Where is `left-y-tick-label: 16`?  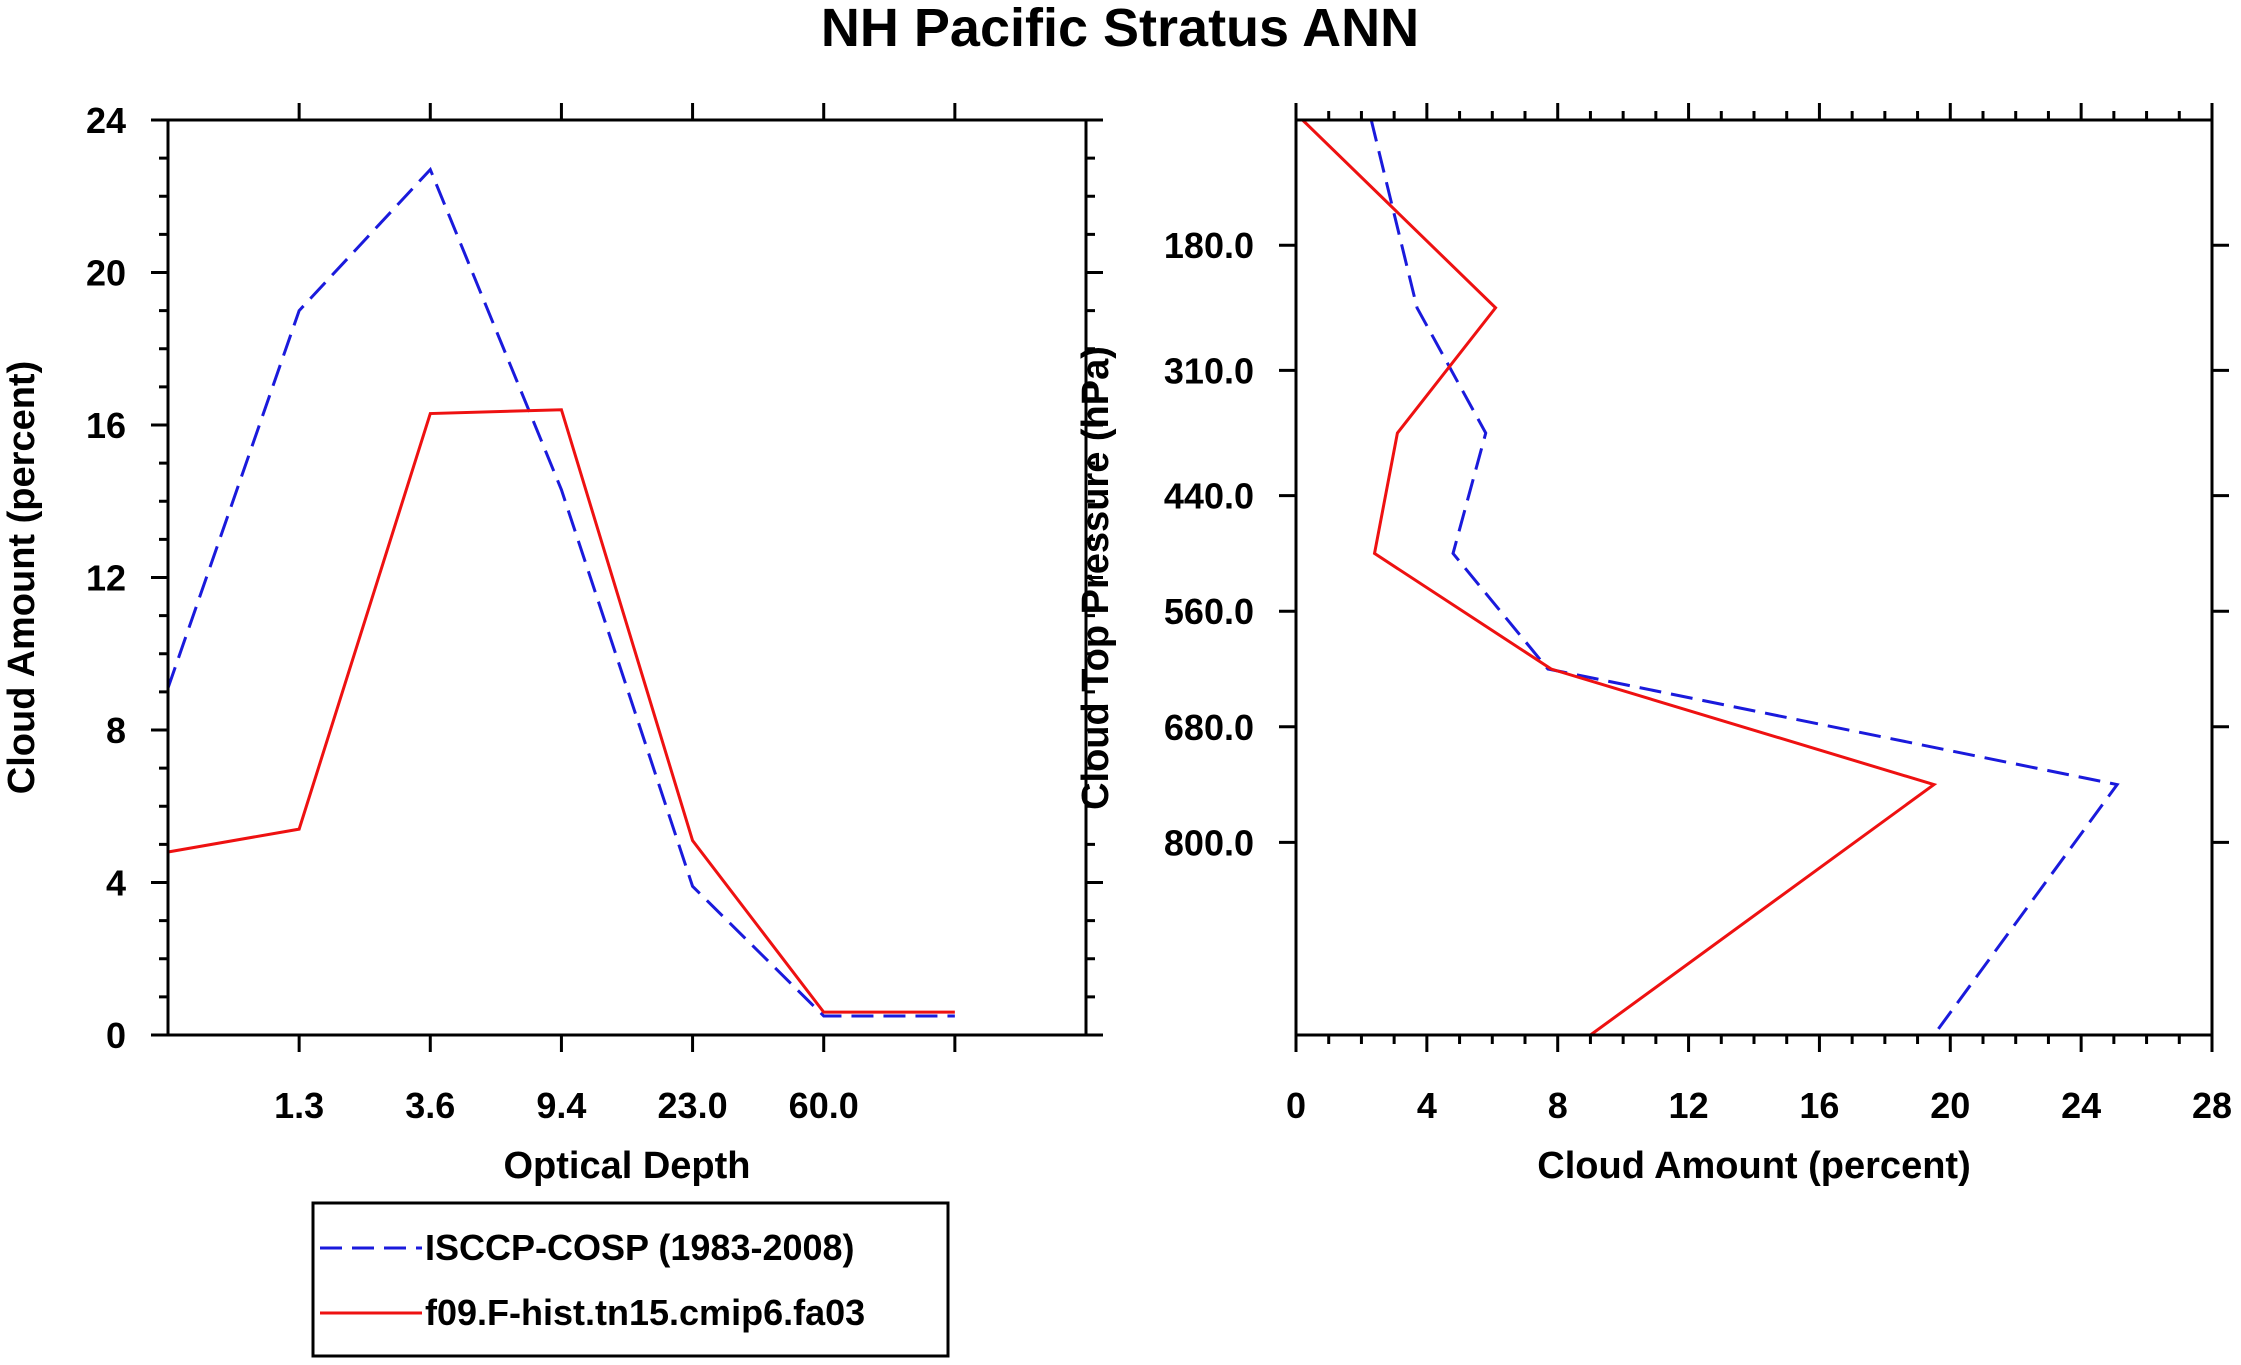
left-y-tick-label: 16 is located at coordinates (106, 425).